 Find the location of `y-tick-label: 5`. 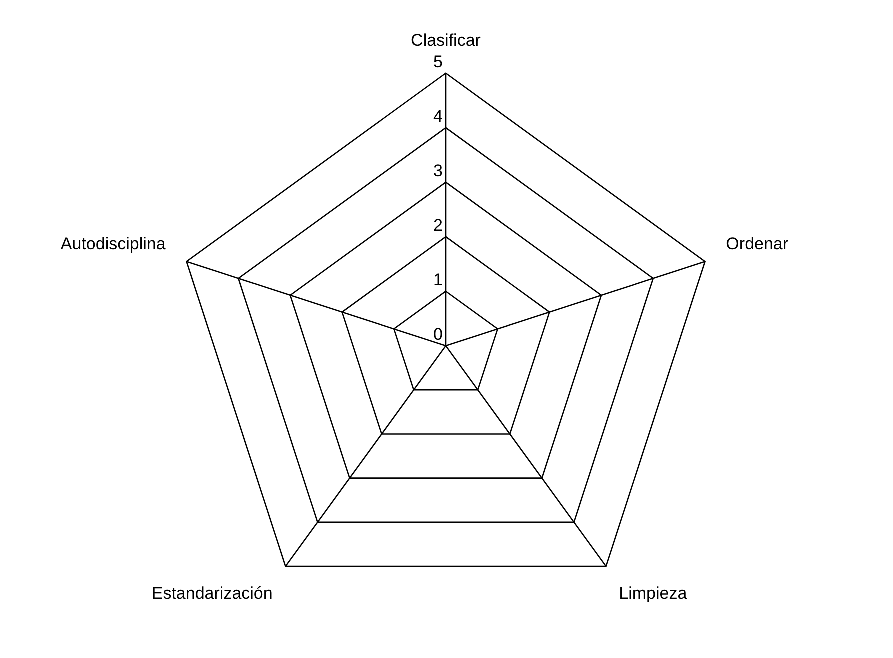

y-tick-label: 5 is located at coordinates (438, 62).